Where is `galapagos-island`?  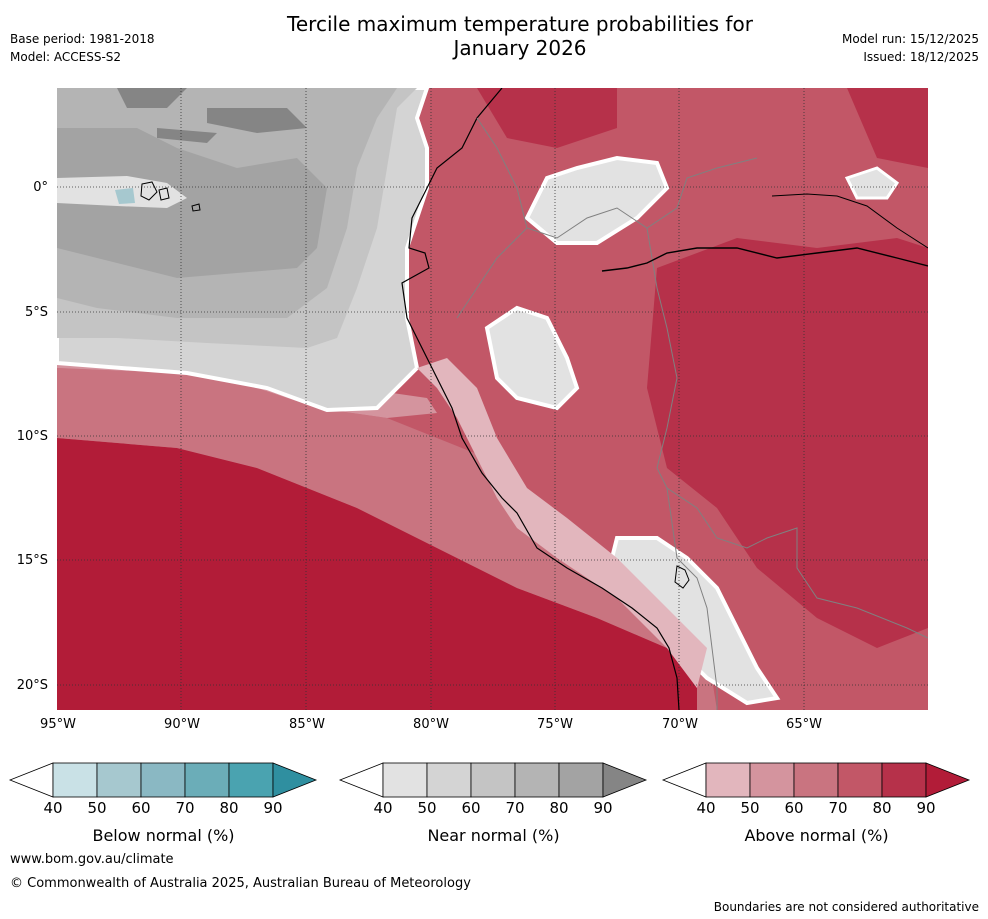
galapagos-island is located at coordinates (149, 191).